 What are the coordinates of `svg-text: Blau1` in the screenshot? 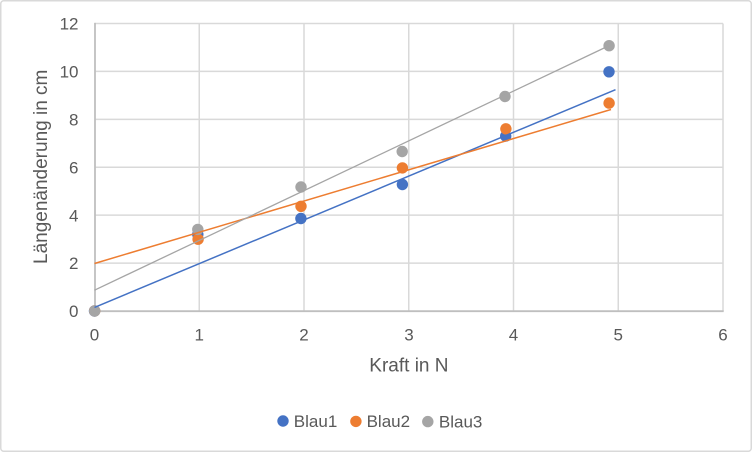 It's located at (315, 421).